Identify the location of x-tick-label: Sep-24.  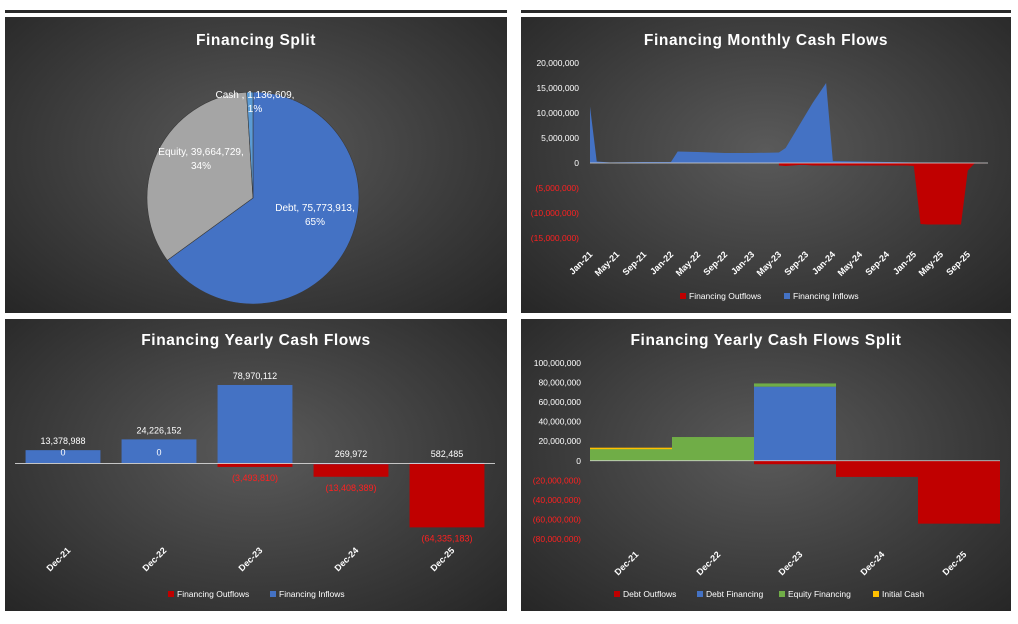
(877, 263).